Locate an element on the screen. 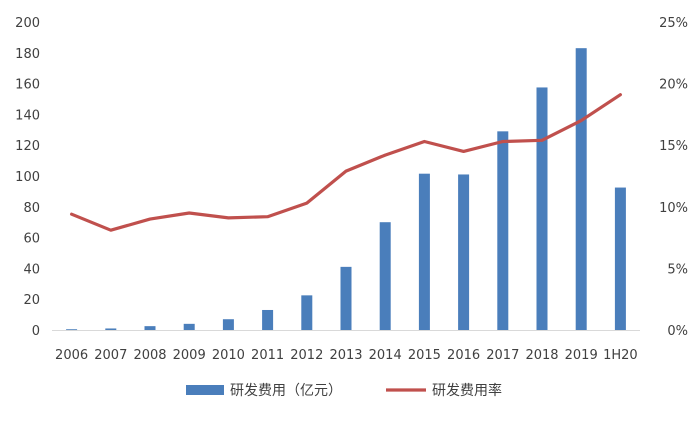 The image size is (700, 421). x-tick-label: 1H20 is located at coordinates (620, 355).